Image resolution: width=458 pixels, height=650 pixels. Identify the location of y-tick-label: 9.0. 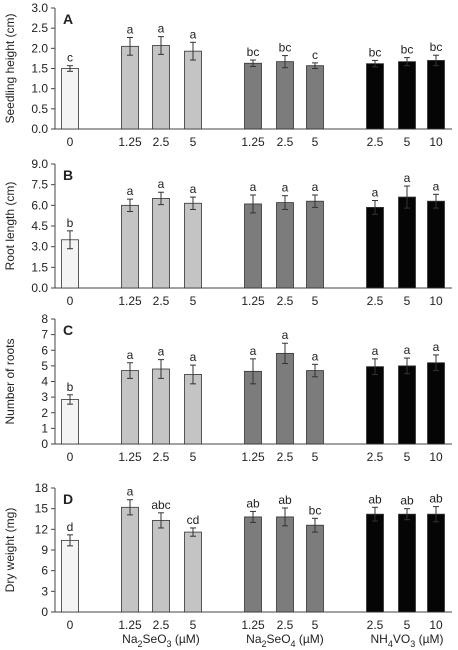
(39, 164).